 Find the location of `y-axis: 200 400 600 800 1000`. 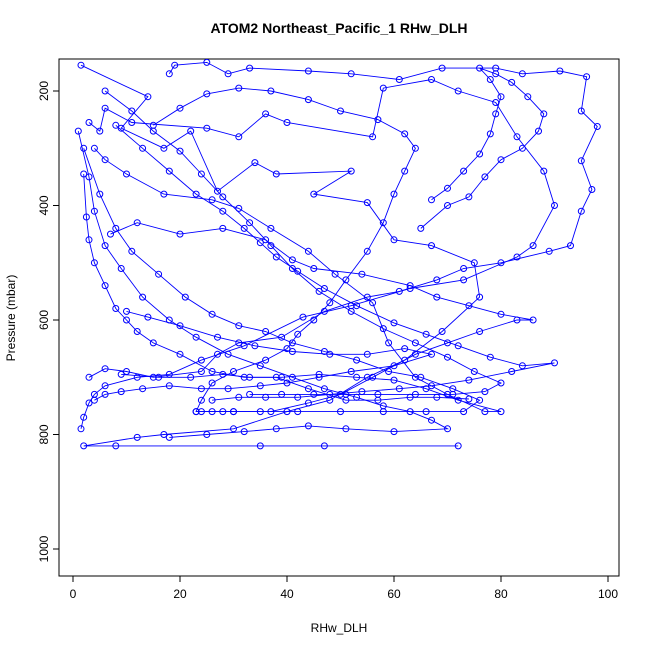

y-axis: 200 400 600 800 1000 is located at coordinates (48, 321).